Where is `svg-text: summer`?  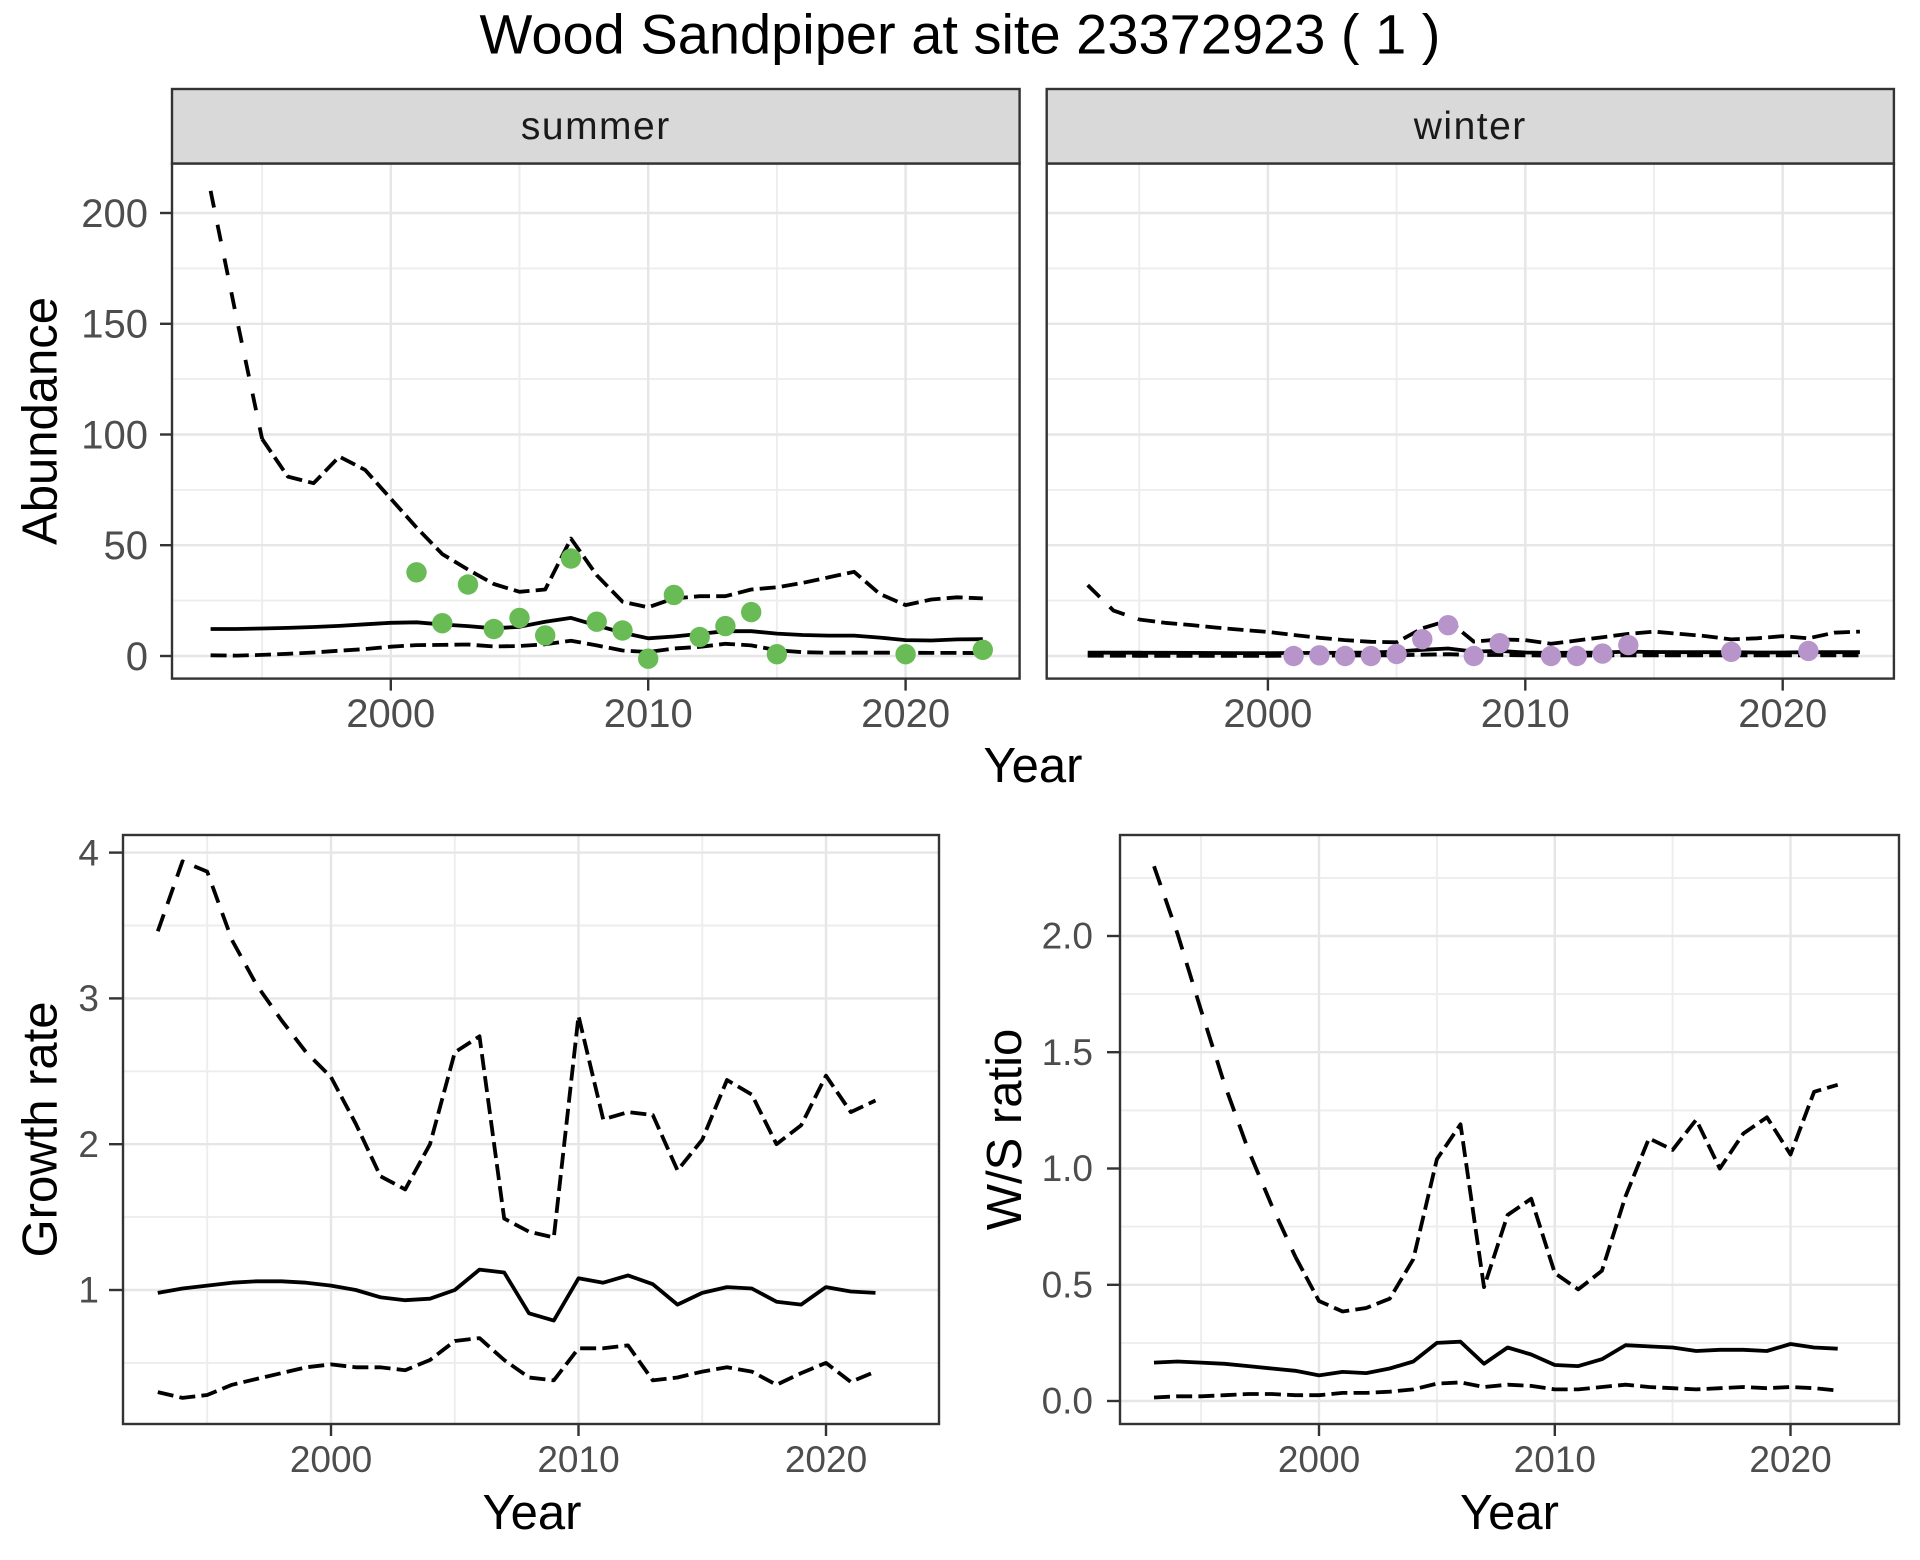
svg-text: summer is located at coordinates (596, 126).